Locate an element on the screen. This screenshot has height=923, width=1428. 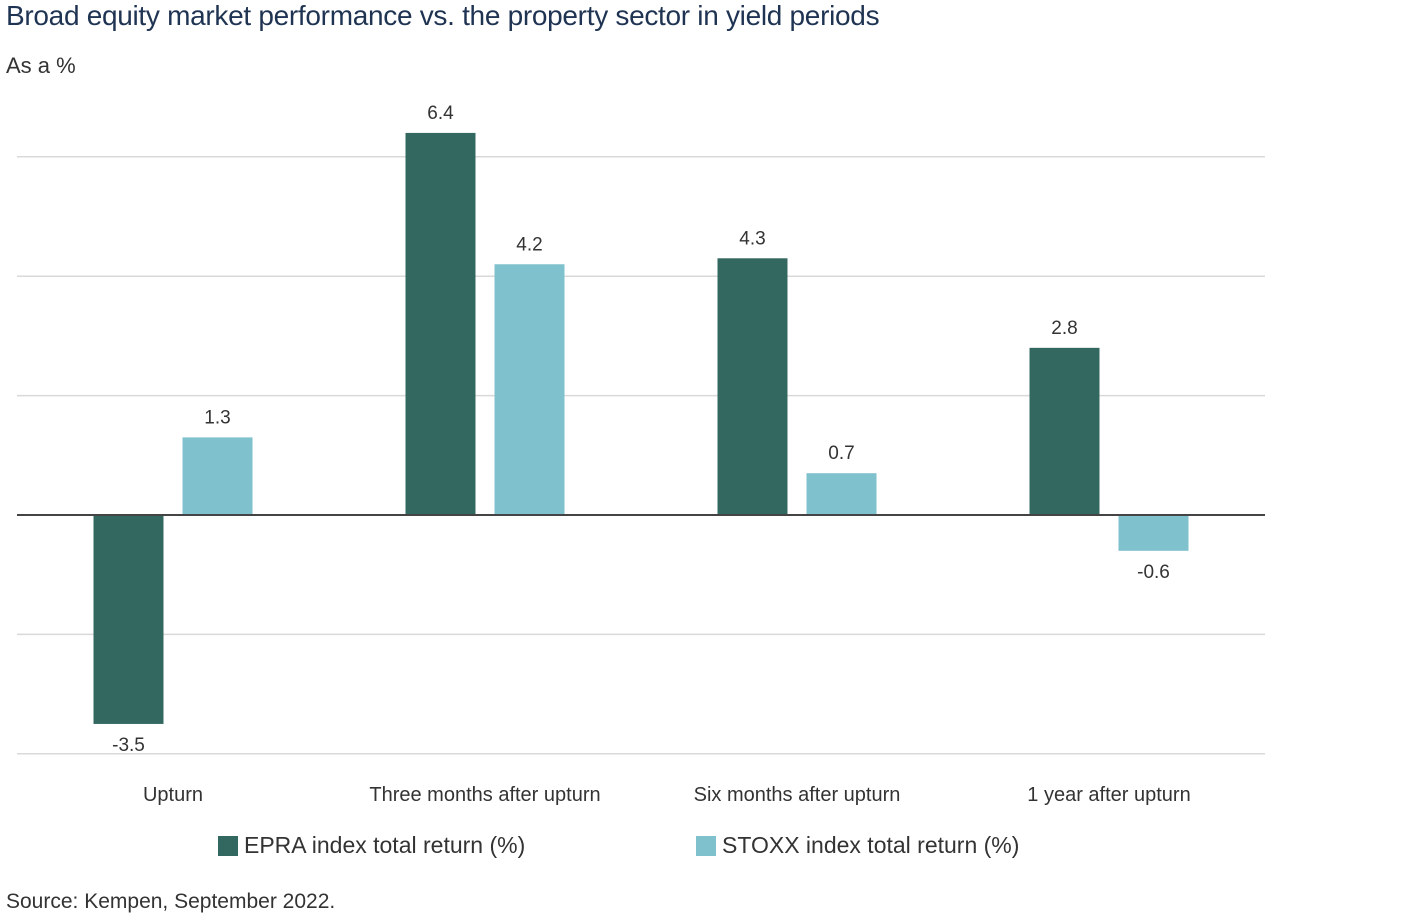
category-label: Six months after upturn is located at coordinates (797, 795).